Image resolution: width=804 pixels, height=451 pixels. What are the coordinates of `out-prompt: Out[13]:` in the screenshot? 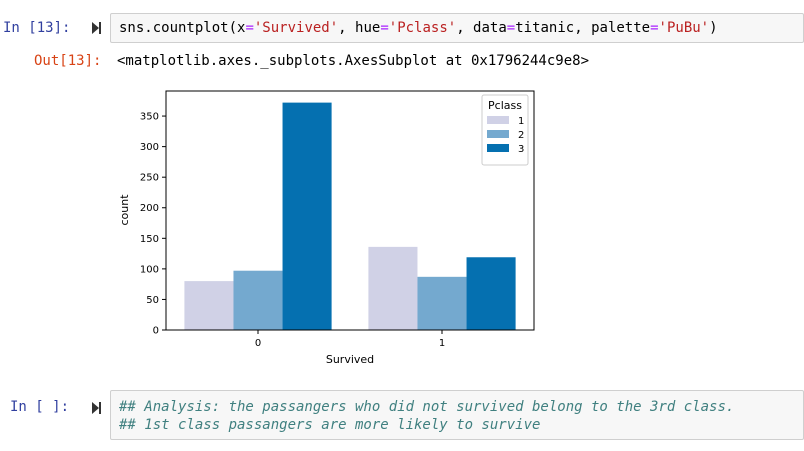 It's located at (68, 61).